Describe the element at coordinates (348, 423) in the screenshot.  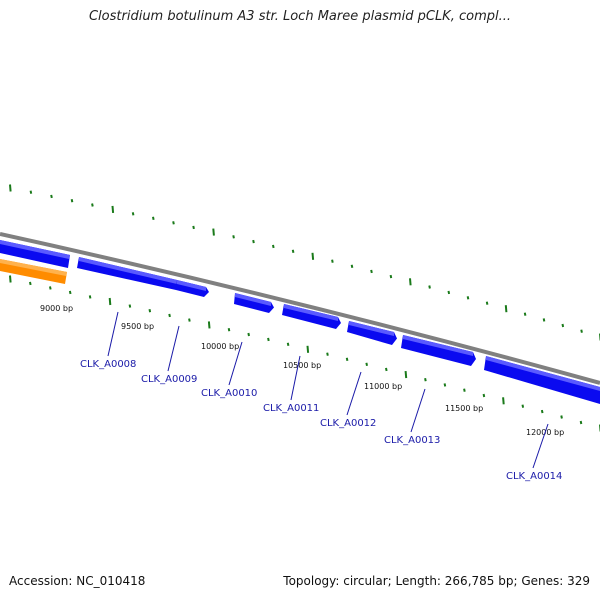
I see `gene-label: CLK_A0012` at that location.